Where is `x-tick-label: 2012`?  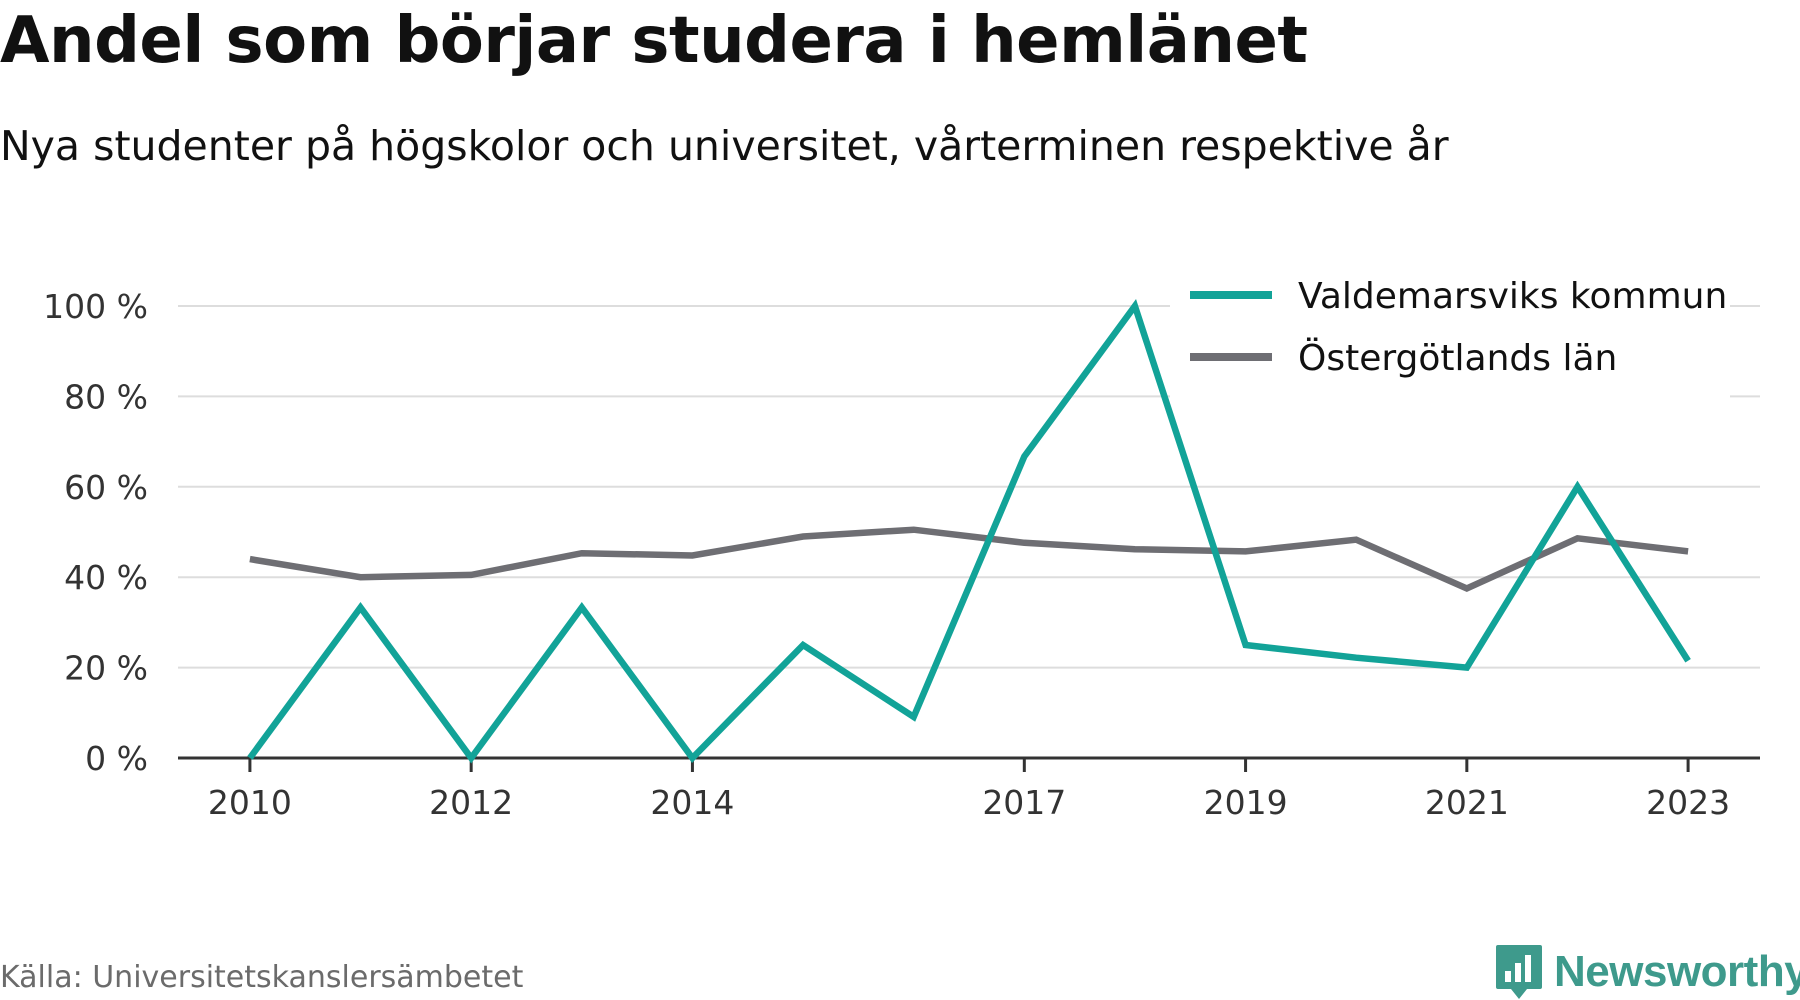 x-tick-label: 2012 is located at coordinates (471, 802).